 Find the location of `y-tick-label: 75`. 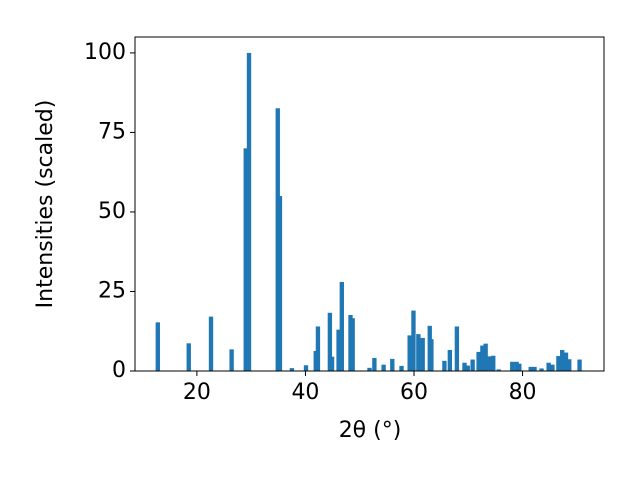

y-tick-label: 75 is located at coordinates (112, 131).